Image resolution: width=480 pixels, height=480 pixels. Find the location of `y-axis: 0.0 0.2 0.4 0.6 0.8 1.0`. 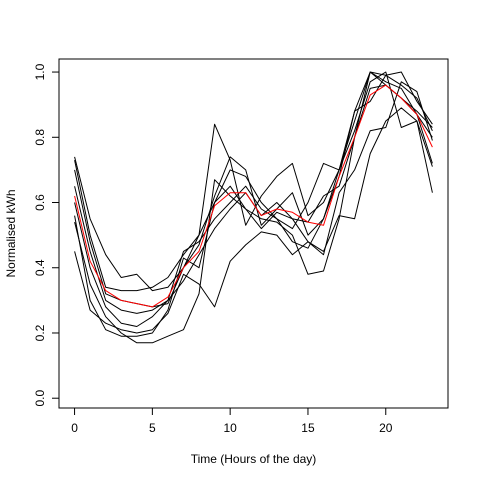

y-axis: 0.0 0.2 0.4 0.6 0.8 1.0 is located at coordinates (46, 235).